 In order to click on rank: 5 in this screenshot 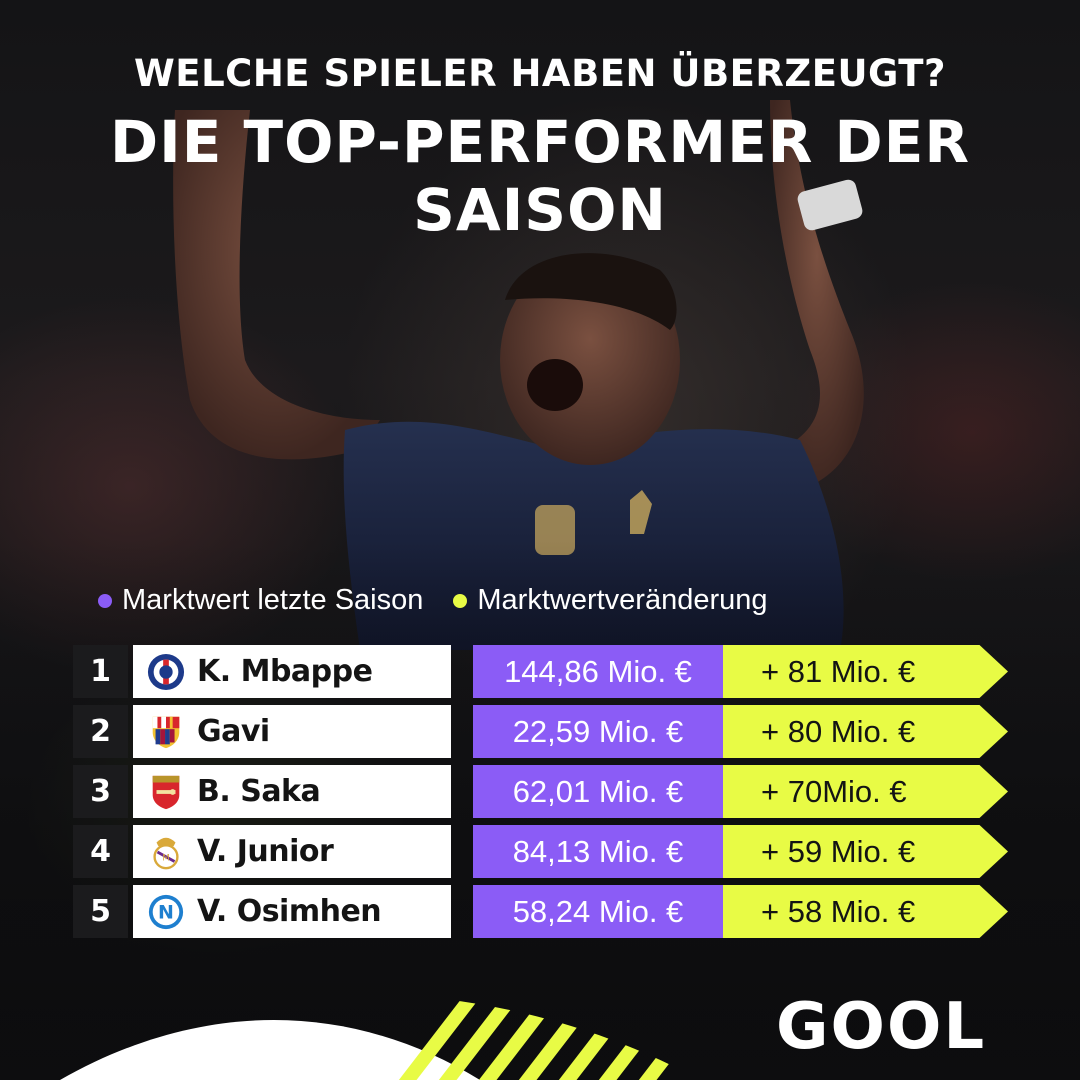, I will do `click(100, 911)`.